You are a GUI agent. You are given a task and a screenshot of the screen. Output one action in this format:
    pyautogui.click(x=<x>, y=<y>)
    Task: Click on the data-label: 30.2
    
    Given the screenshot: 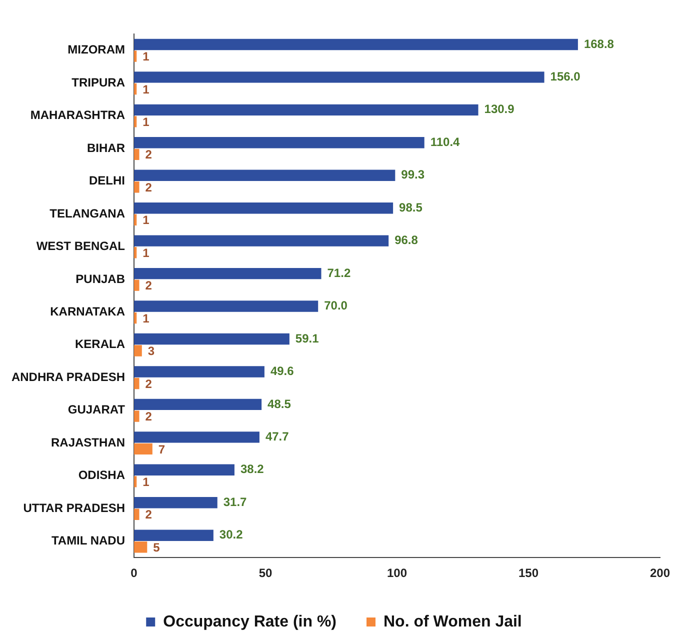 What is the action you would take?
    pyautogui.click(x=231, y=535)
    